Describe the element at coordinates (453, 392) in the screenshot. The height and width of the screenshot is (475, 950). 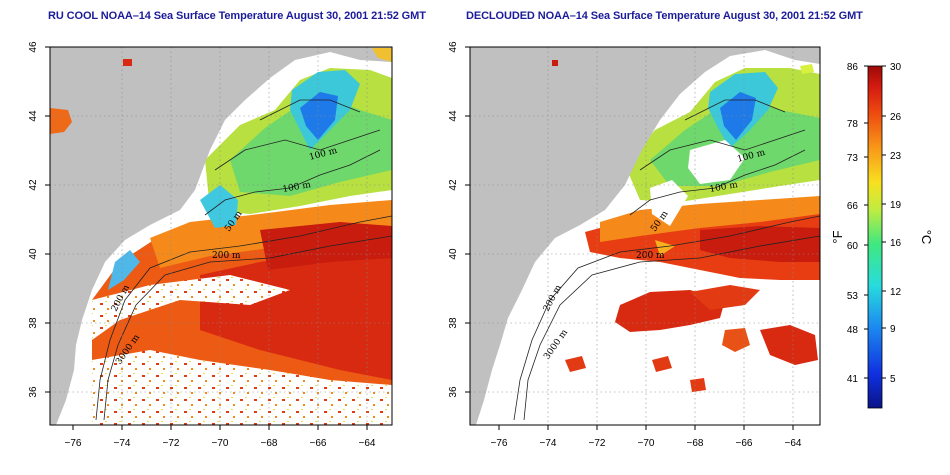
I see `right-lat-tick-36: 36` at that location.